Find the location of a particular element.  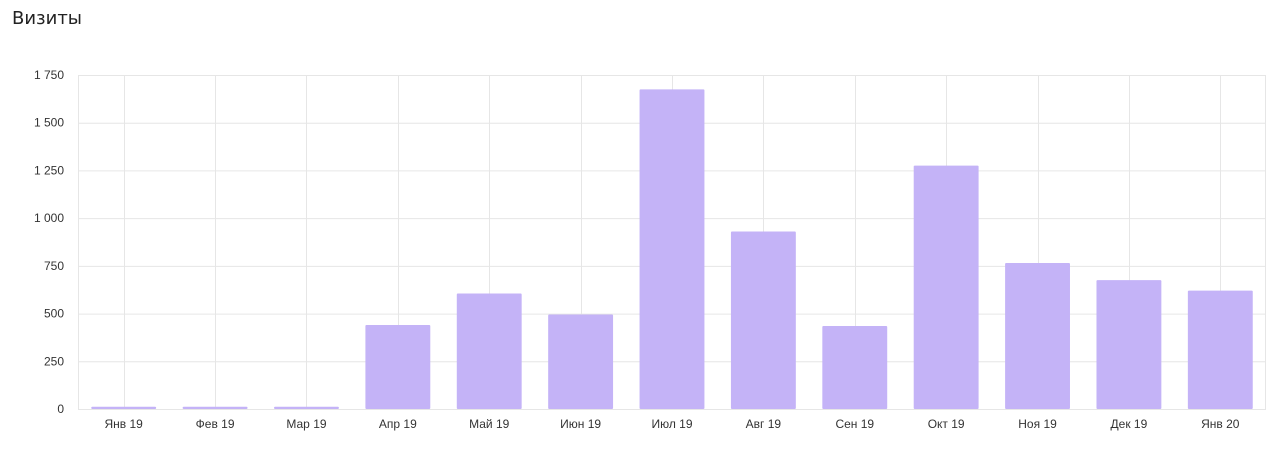

y-tick-label: 1 000 is located at coordinates (49, 218).